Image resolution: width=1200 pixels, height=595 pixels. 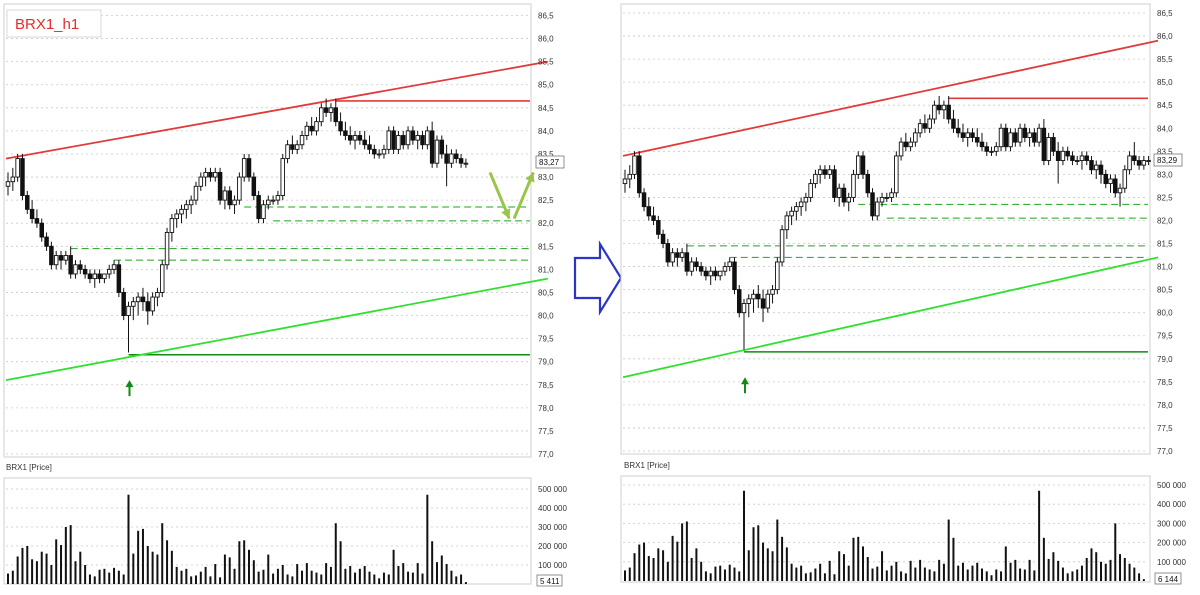 I want to click on left-last-volume-label: 5 411, so click(x=550, y=581).